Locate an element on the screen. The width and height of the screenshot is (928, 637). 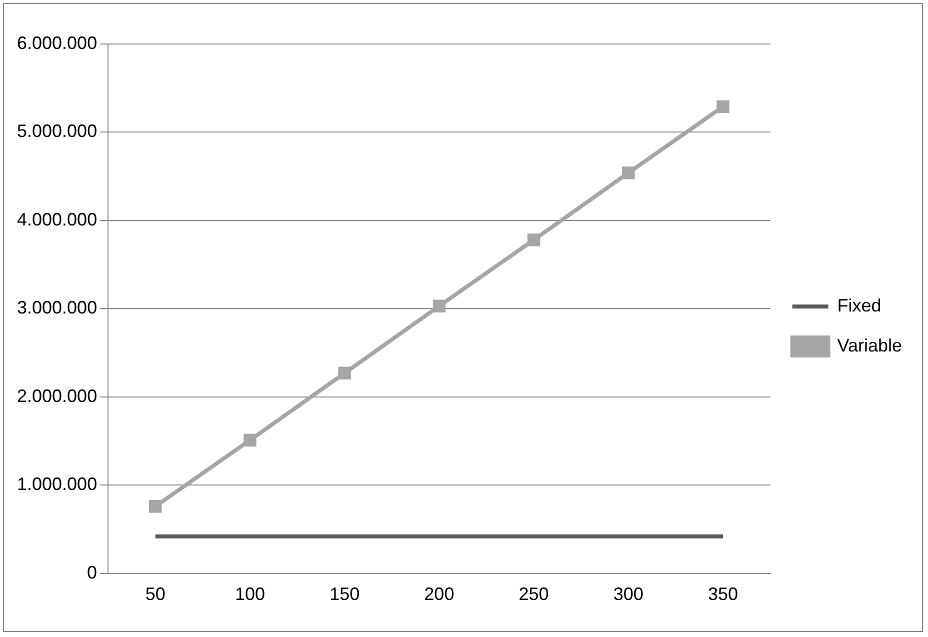
legend-label: Fixed is located at coordinates (859, 305).